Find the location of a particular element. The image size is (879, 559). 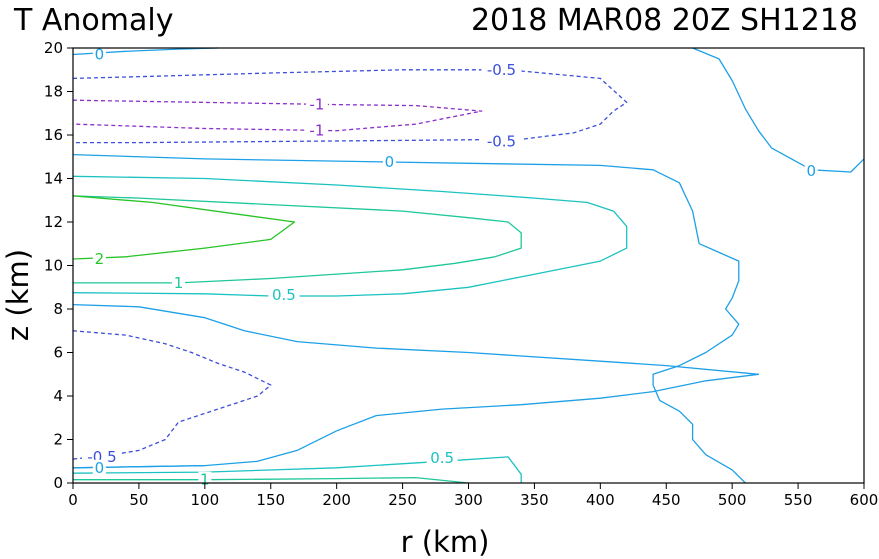

y-tick-label: 0 is located at coordinates (58, 483).